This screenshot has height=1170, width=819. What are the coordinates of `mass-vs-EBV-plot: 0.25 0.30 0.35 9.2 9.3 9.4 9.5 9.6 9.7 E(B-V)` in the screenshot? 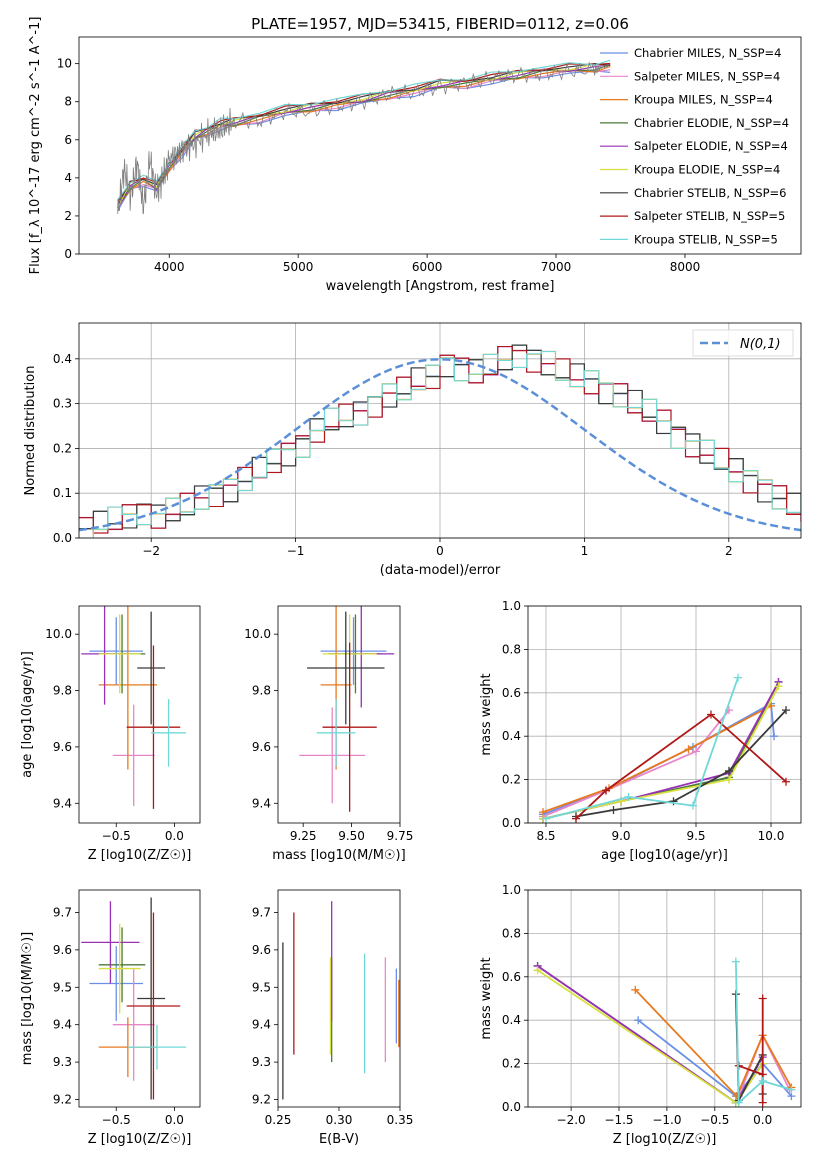 It's located at (333, 1018).